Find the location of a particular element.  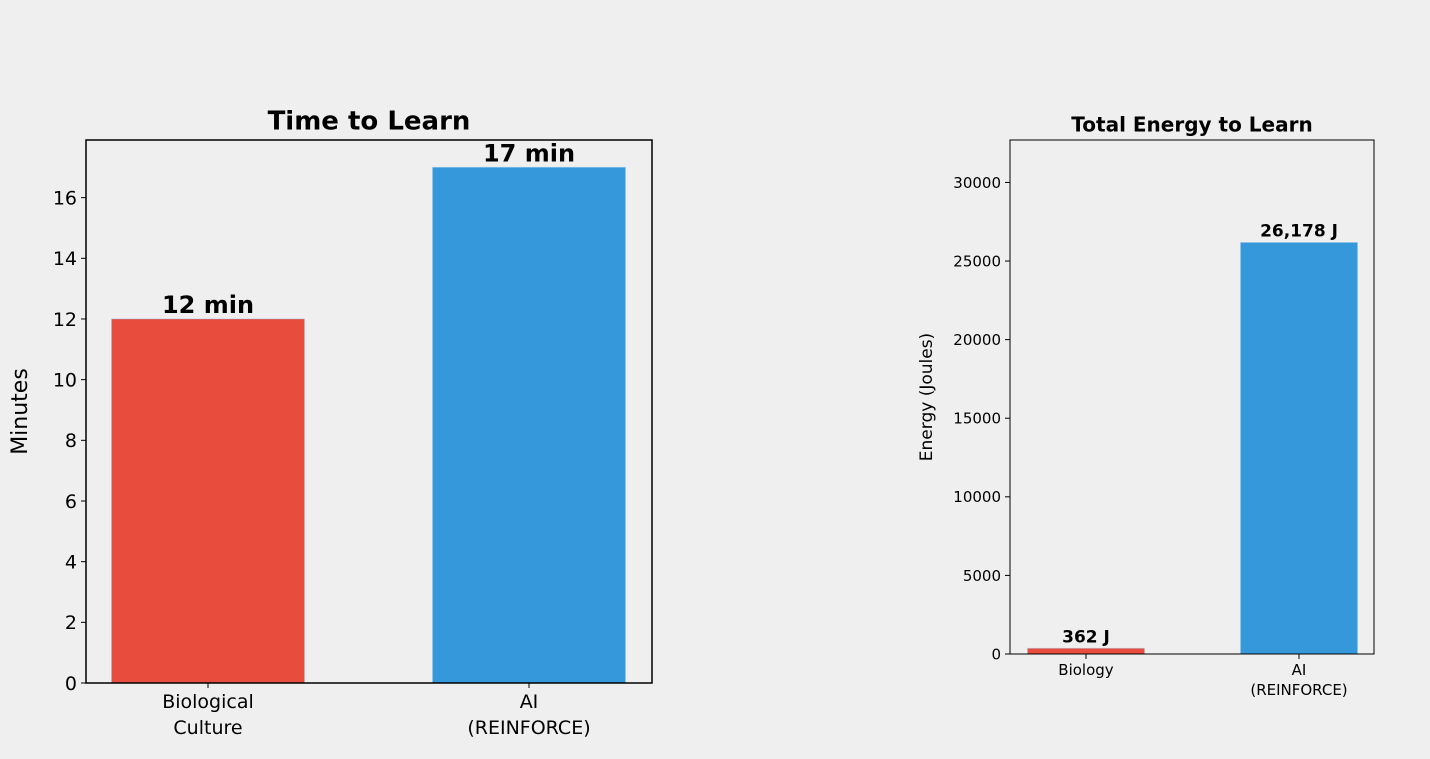

y-tick-label: 15000 is located at coordinates (977, 419).